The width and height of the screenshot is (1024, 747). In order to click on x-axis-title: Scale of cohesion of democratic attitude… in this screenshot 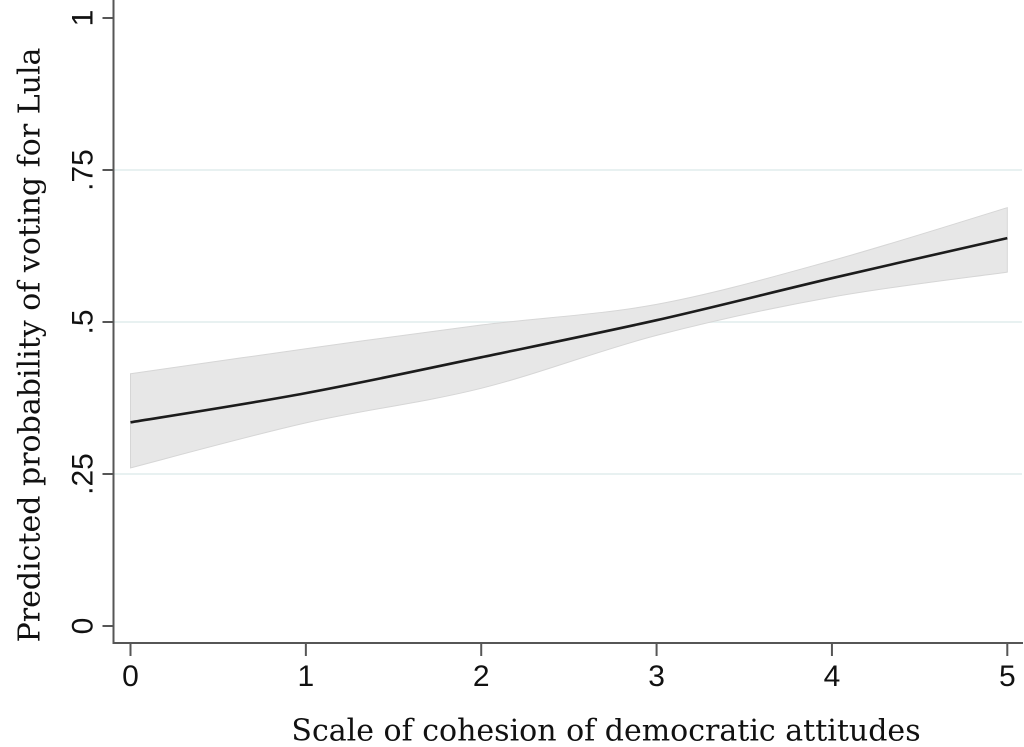, I will do `click(606, 730)`.